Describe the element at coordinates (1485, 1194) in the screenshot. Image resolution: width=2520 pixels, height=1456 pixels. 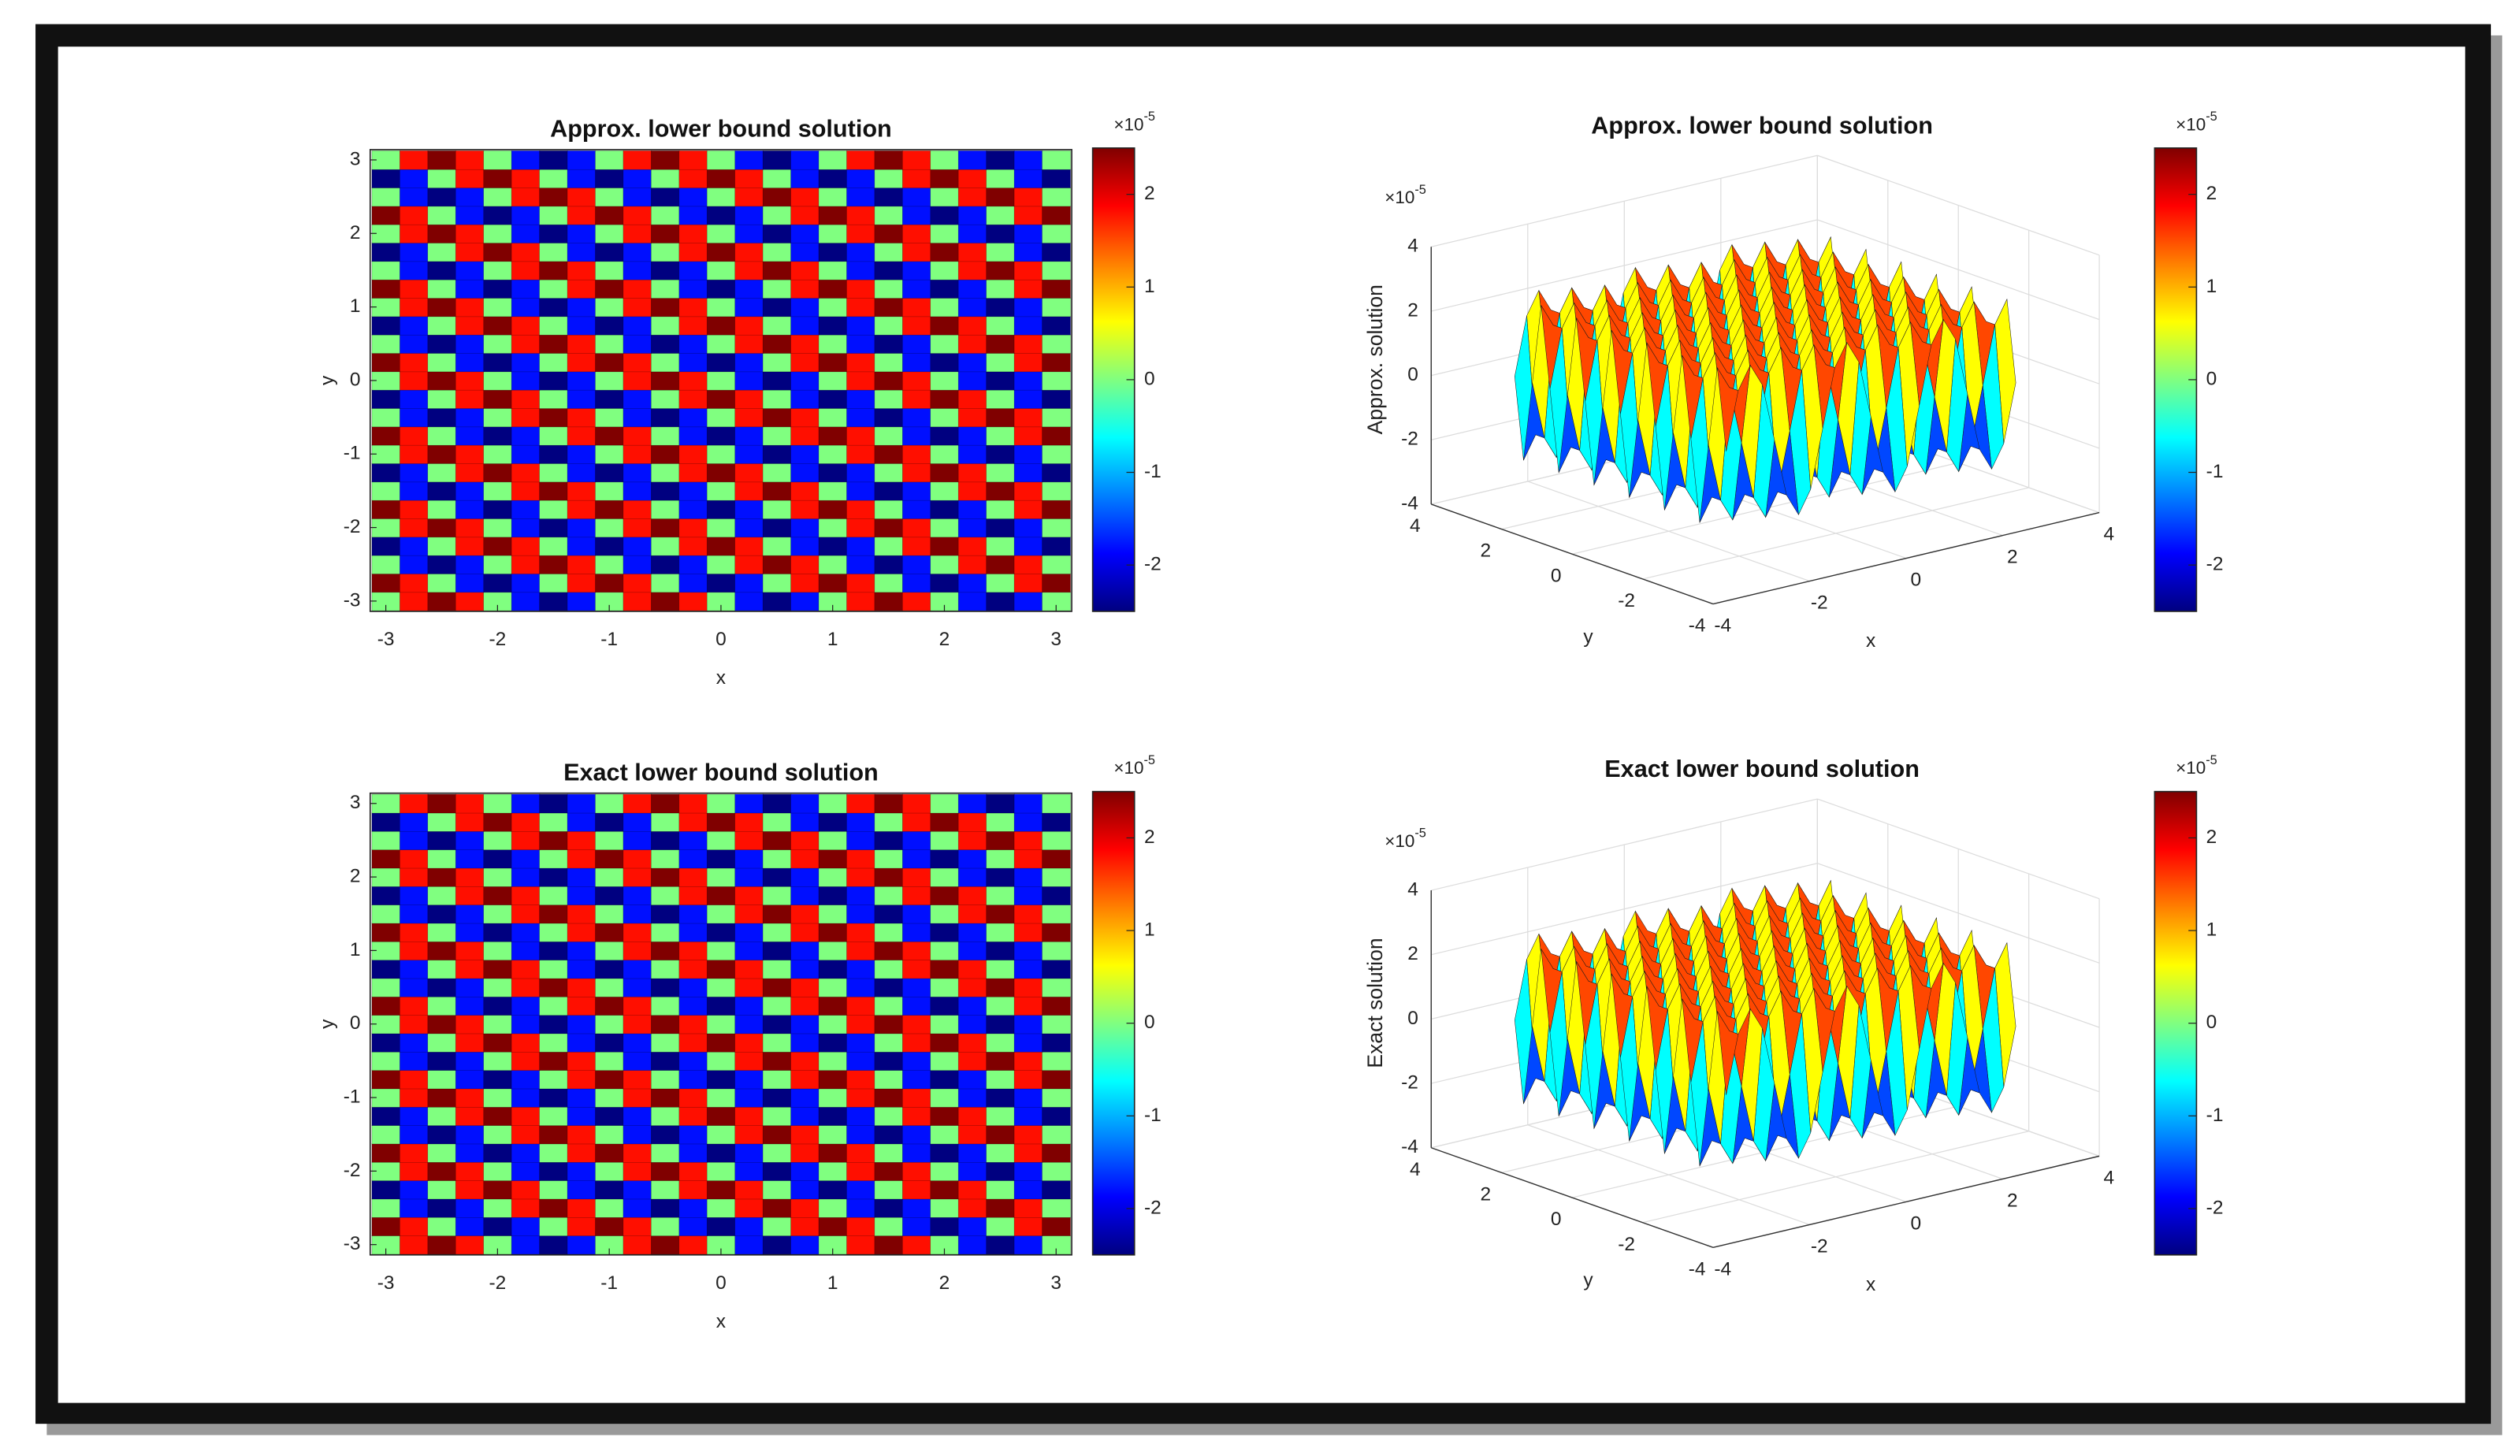
I see `y-tick-label: 2` at that location.